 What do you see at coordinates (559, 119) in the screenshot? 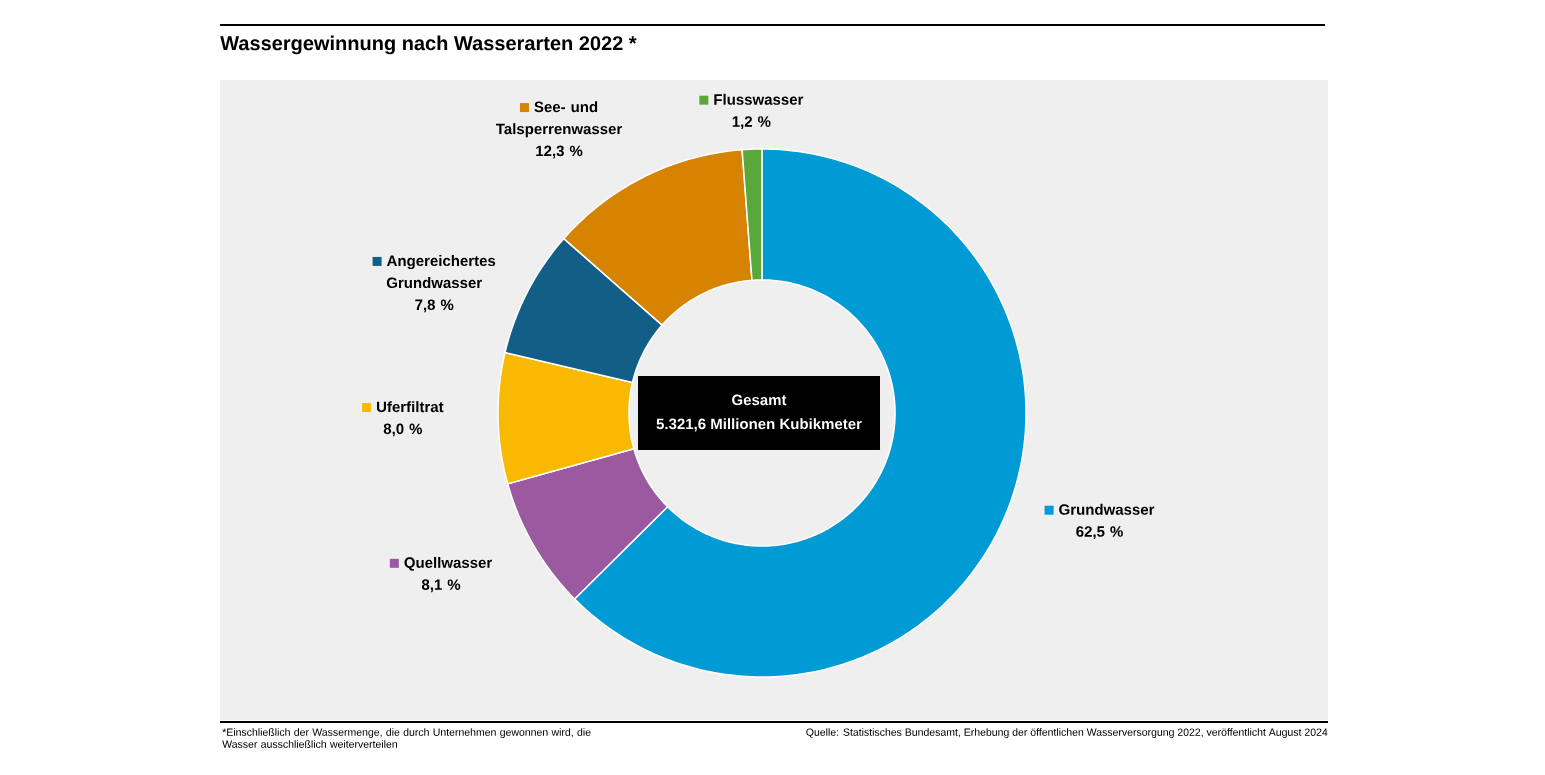
I see `legend-label: See- und Talsperrenwasser` at bounding box center [559, 119].